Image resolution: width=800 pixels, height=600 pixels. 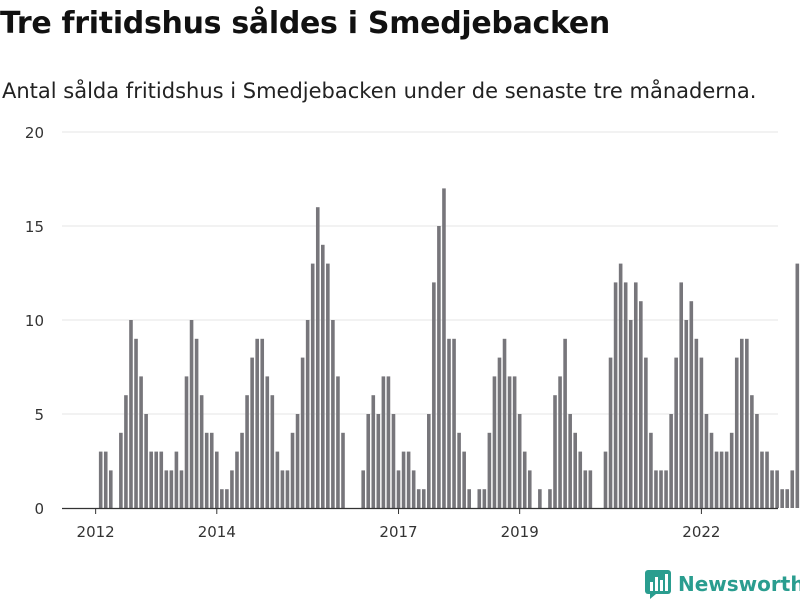 I want to click on y-tick-label: 15, so click(x=34, y=227).